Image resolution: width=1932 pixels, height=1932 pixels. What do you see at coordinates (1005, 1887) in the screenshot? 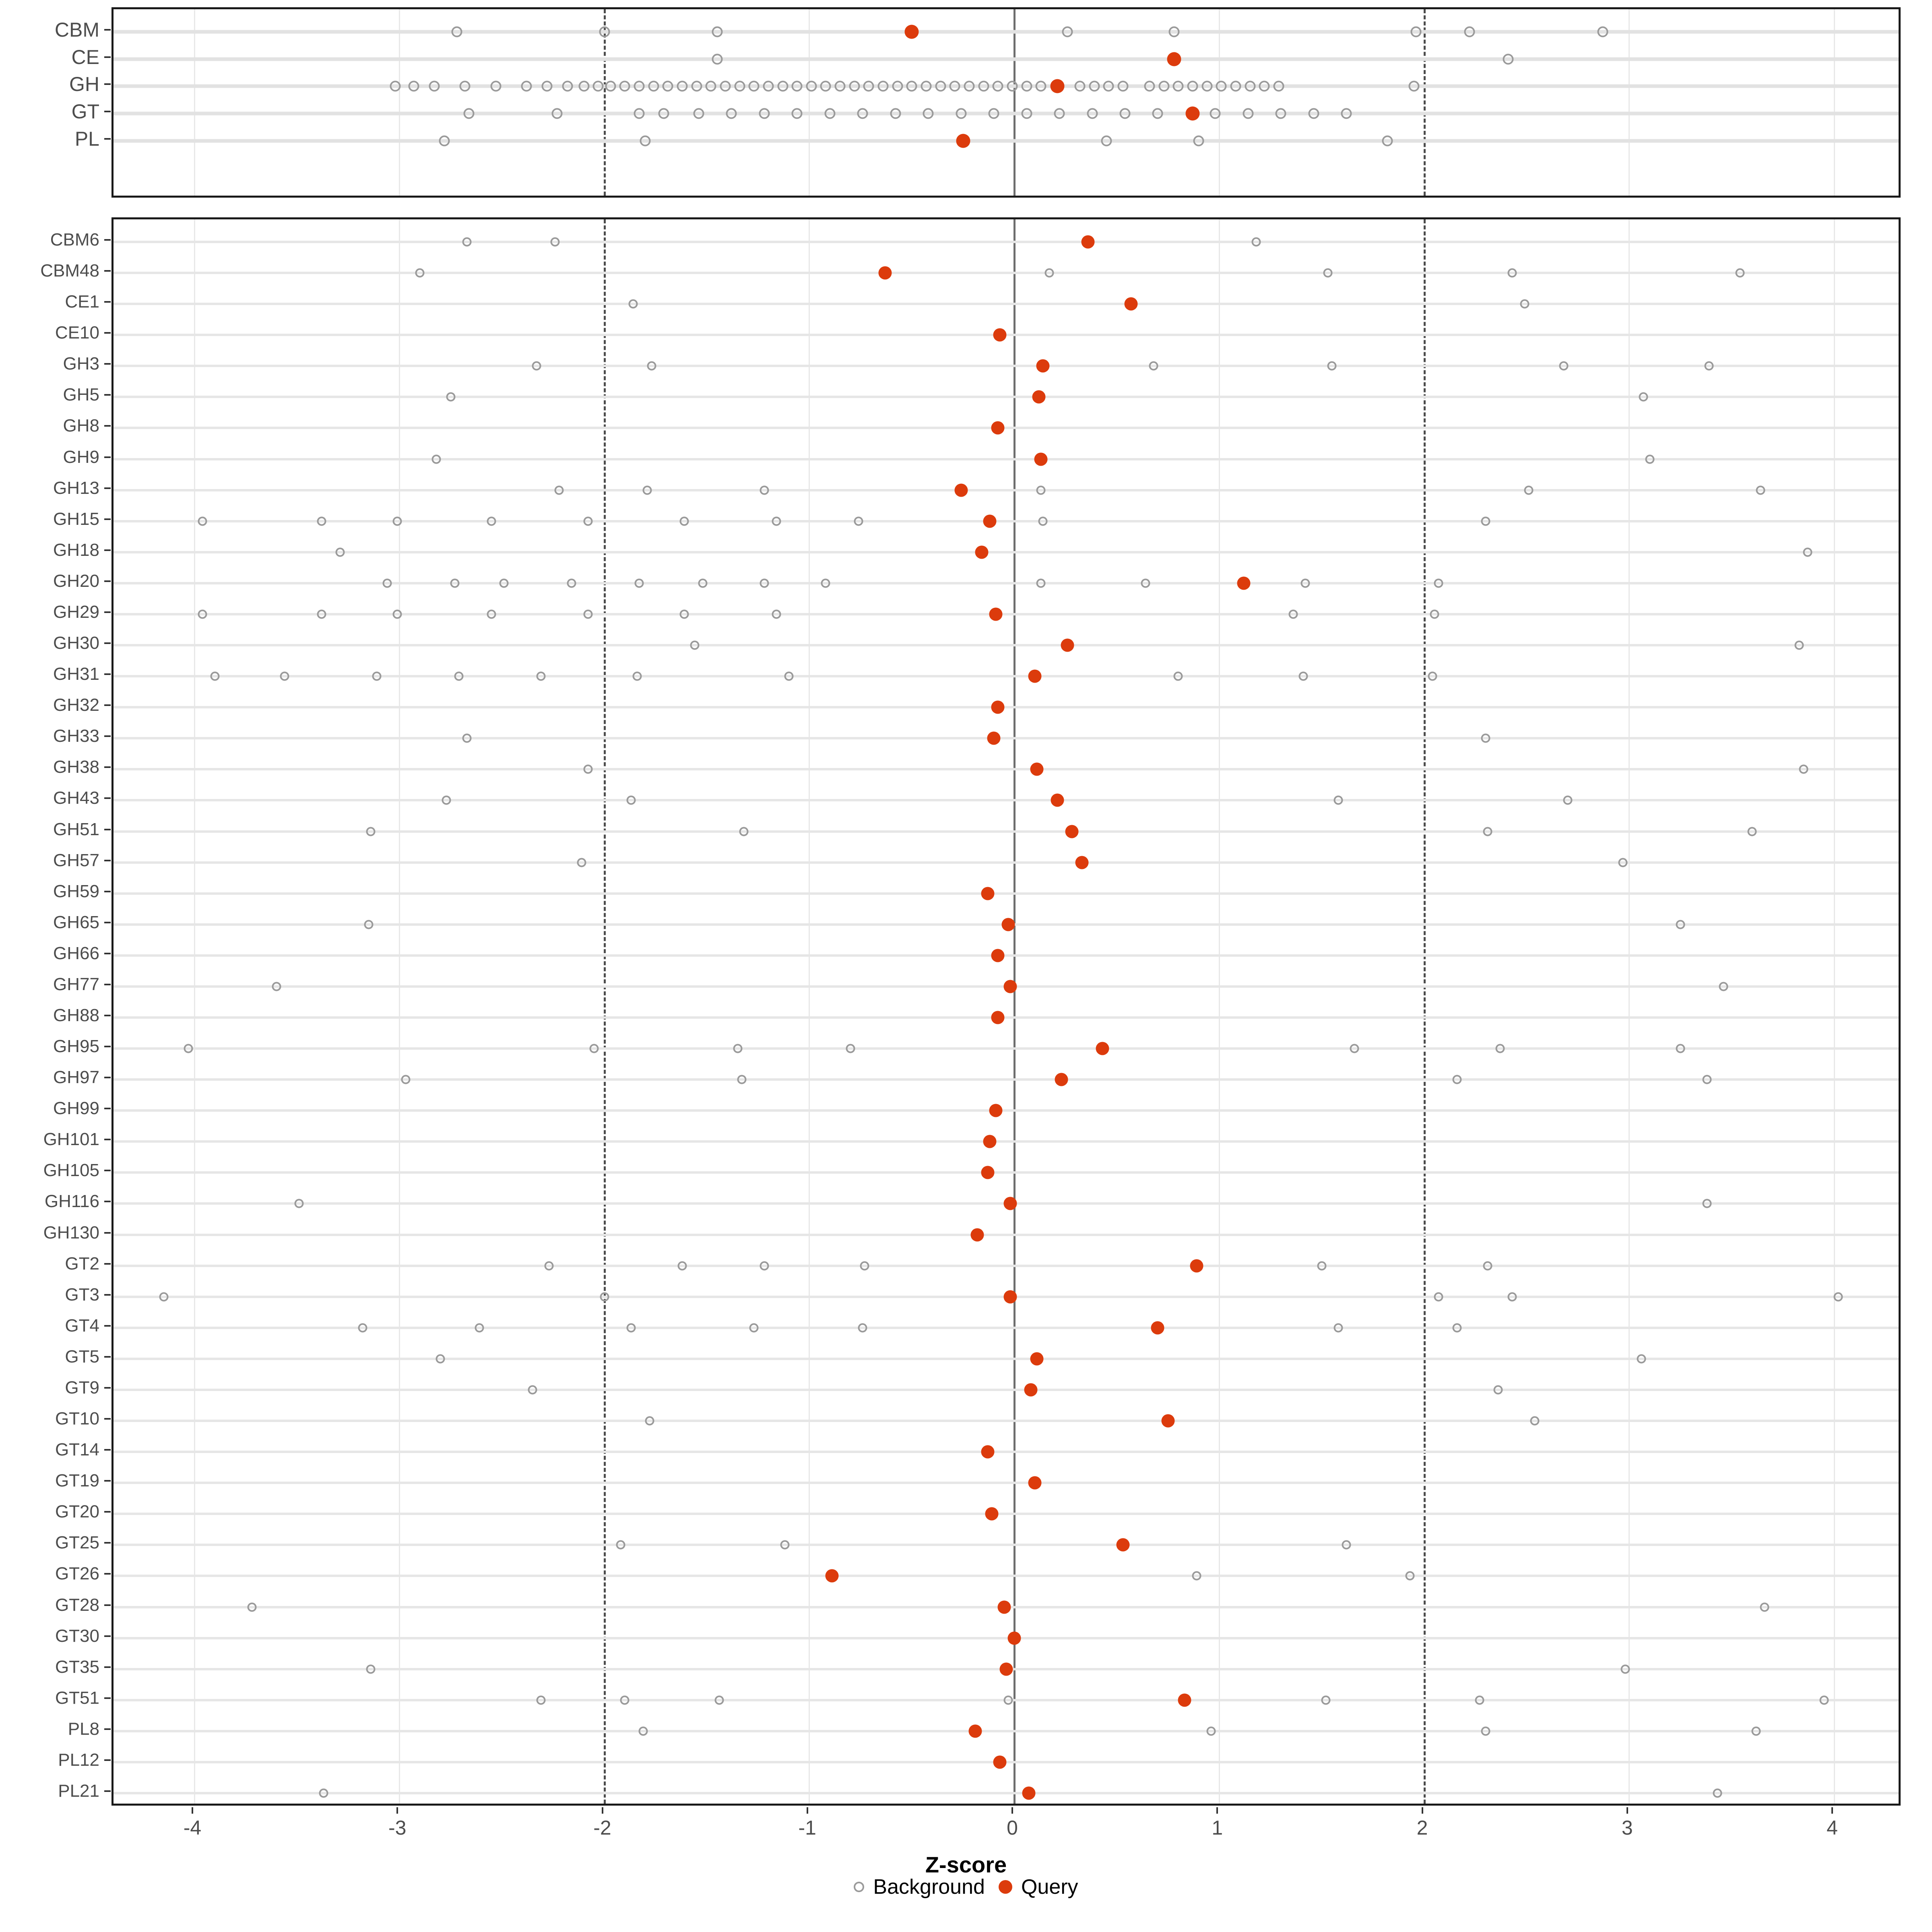
I see `filled-circle-icon` at bounding box center [1005, 1887].